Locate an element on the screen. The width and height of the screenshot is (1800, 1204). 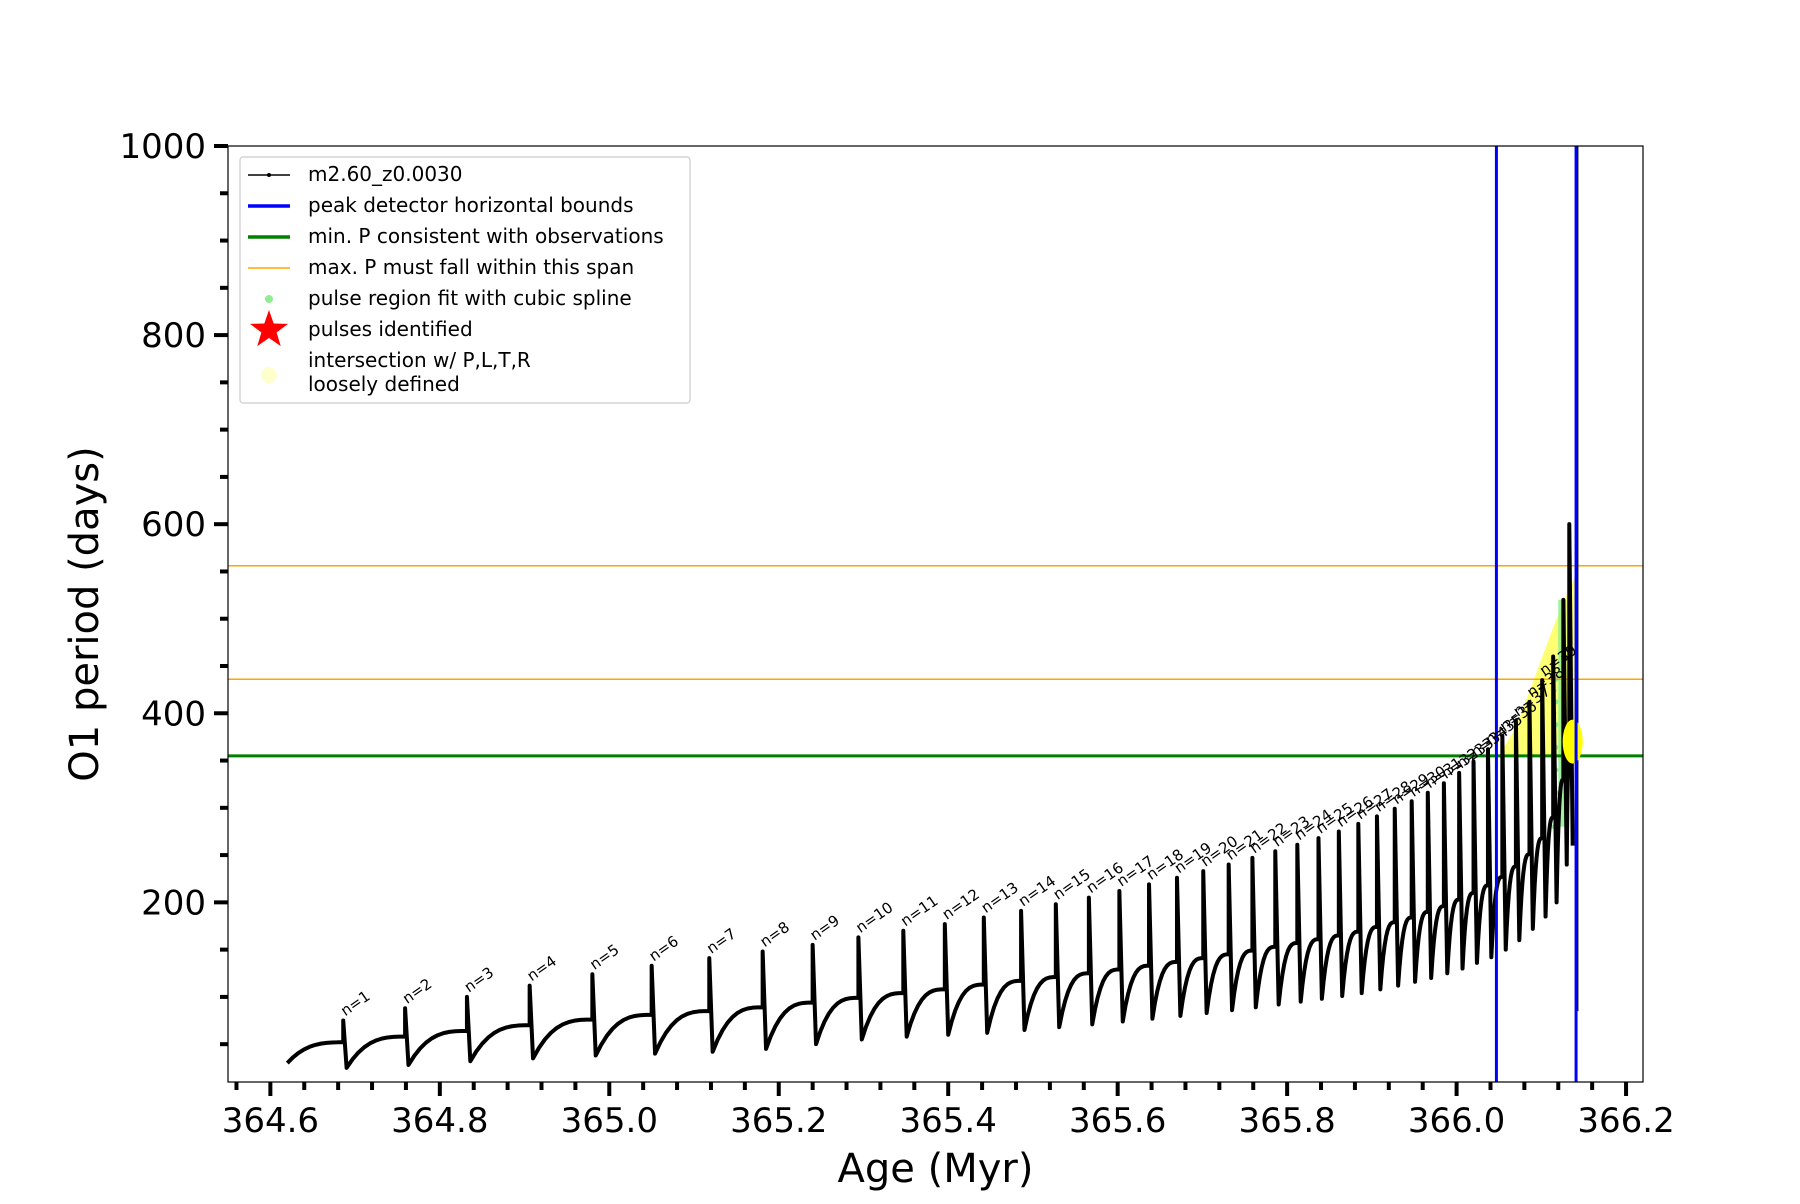
x-tick-label: 366.0 is located at coordinates (1456, 1121).